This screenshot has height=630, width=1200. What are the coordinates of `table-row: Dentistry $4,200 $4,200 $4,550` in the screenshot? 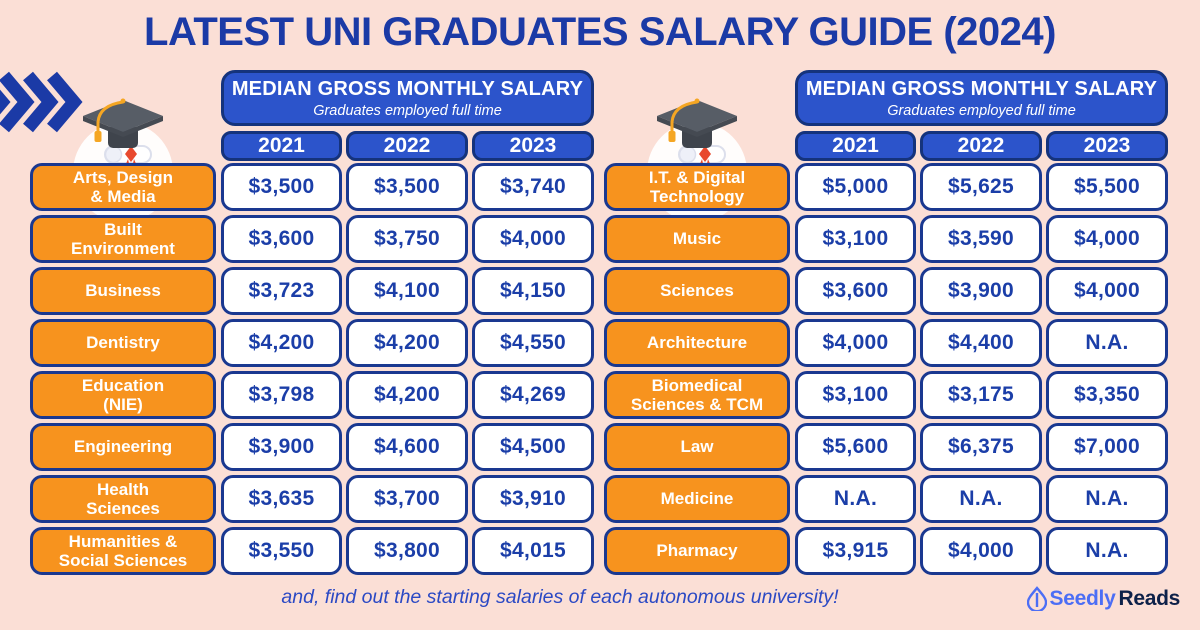 It's located at (312, 343).